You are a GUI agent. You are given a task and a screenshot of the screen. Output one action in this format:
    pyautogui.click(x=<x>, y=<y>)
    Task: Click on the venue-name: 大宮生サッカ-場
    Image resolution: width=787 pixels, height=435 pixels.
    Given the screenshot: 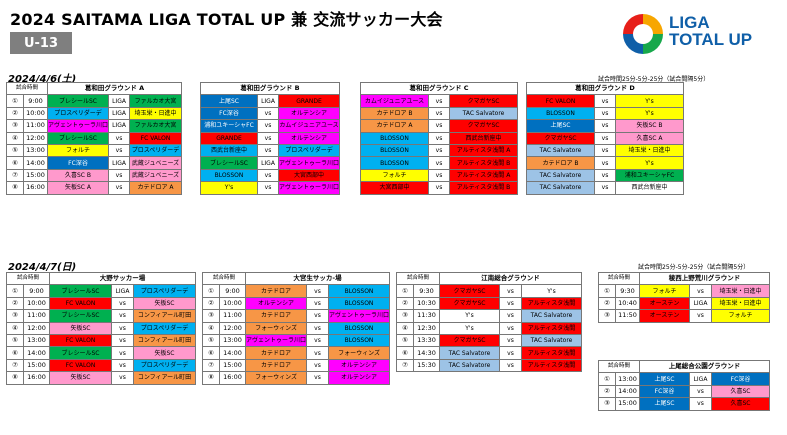 What is the action you would take?
    pyautogui.click(x=317, y=278)
    